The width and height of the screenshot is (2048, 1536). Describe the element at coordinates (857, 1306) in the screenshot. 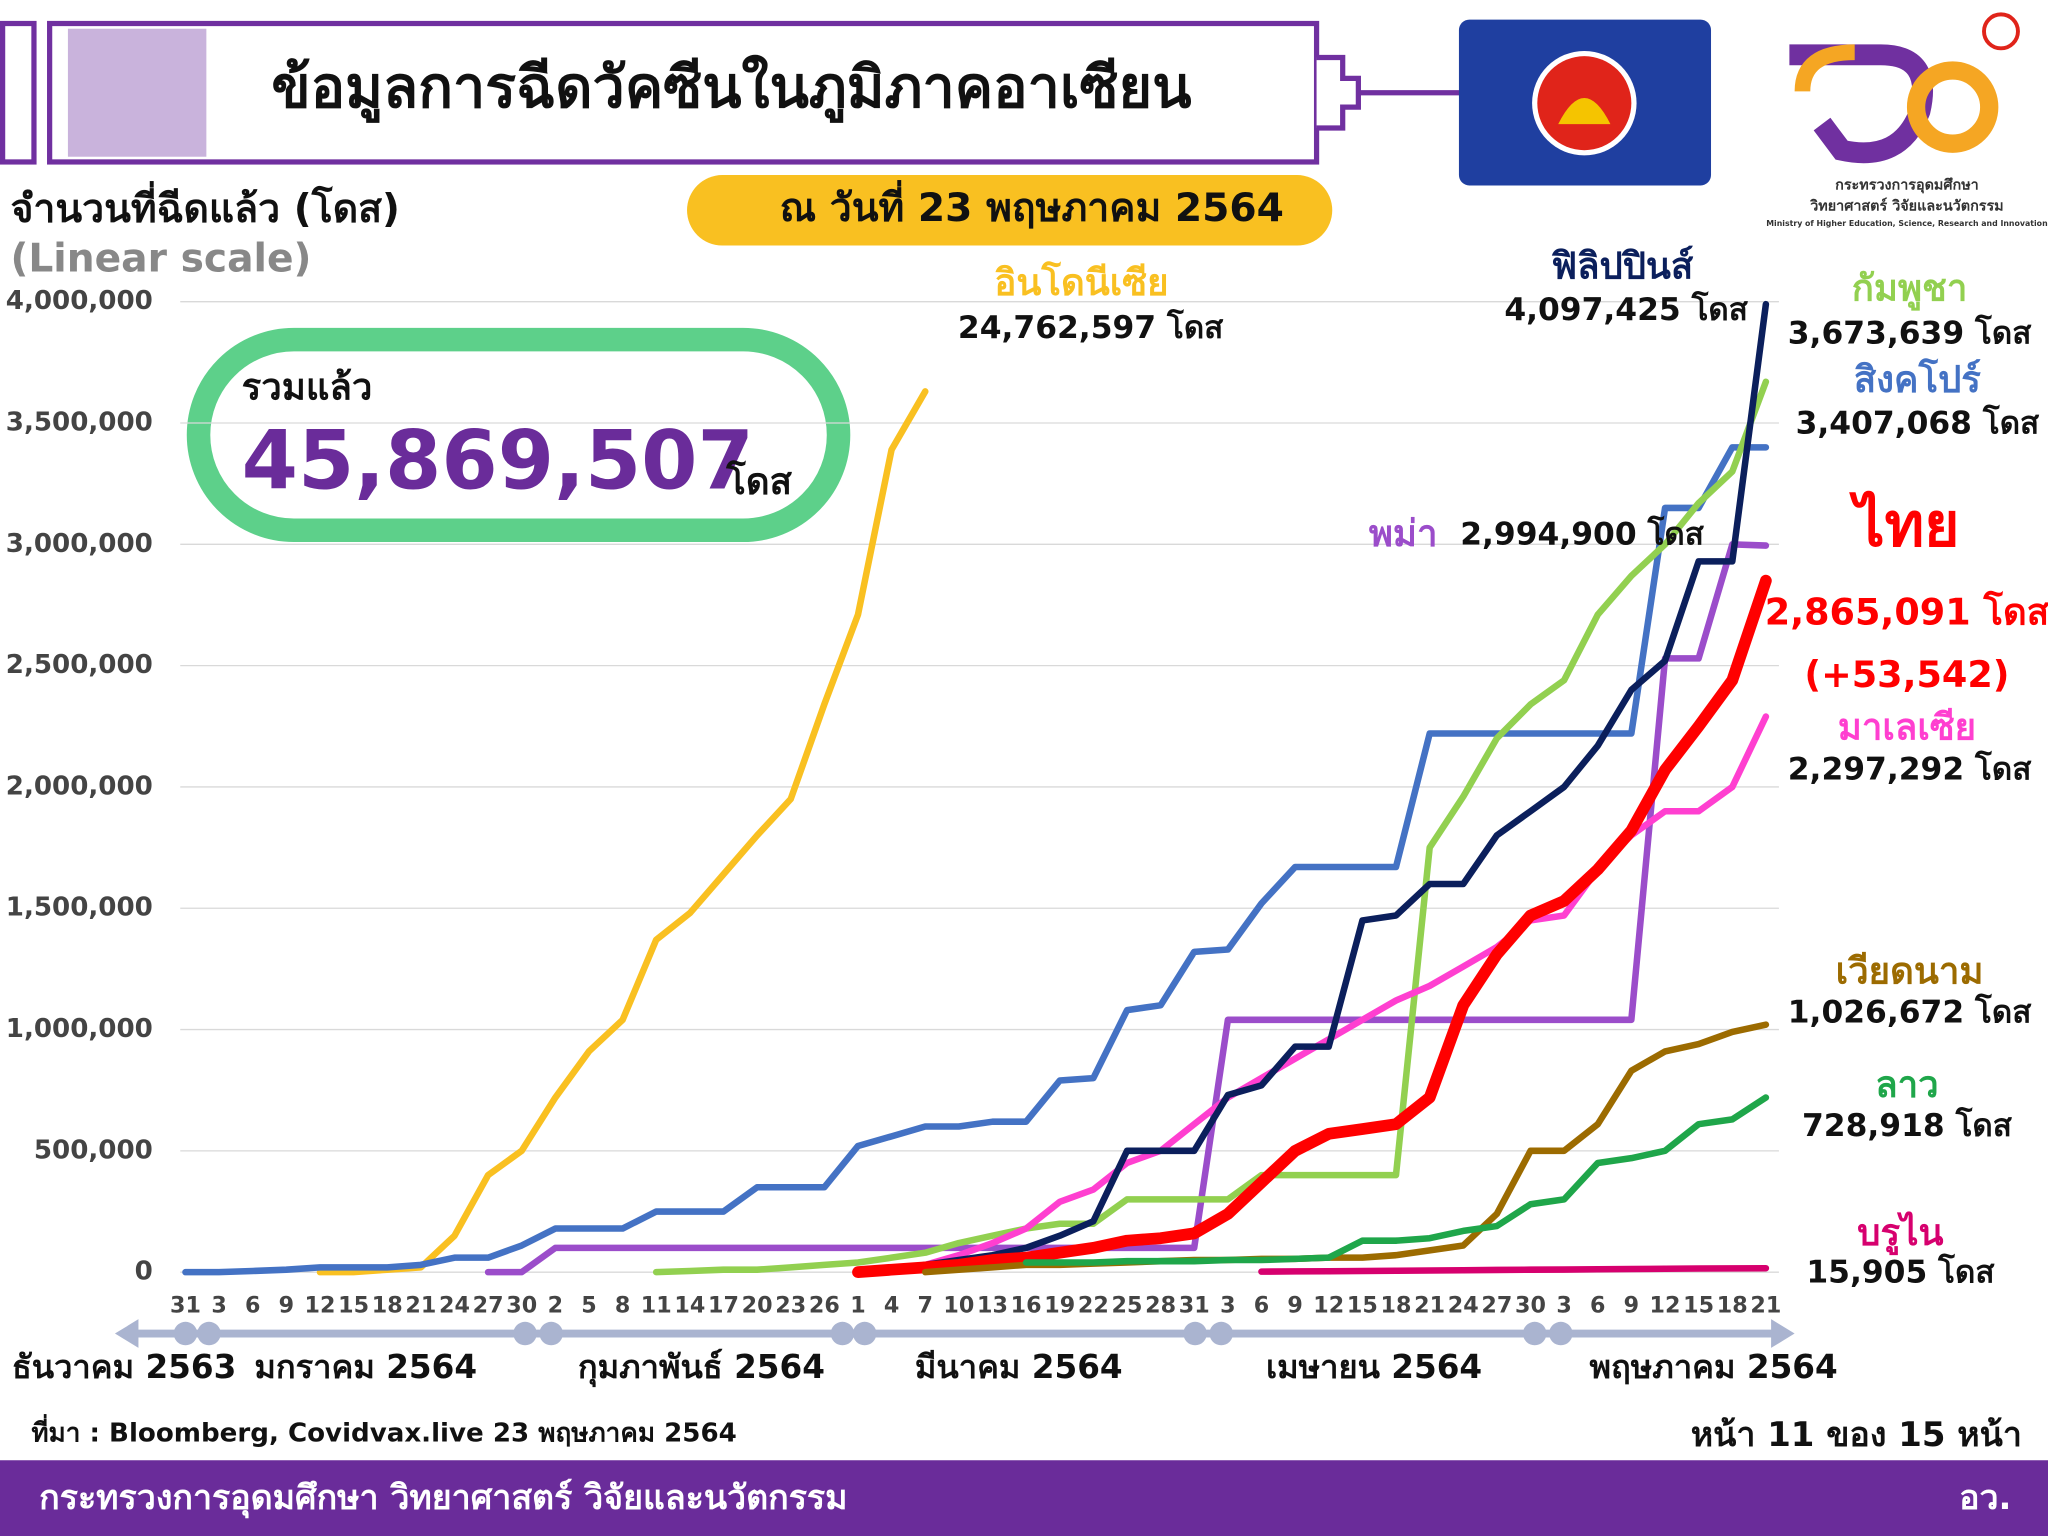

I see `x-tick-label: 1` at that location.